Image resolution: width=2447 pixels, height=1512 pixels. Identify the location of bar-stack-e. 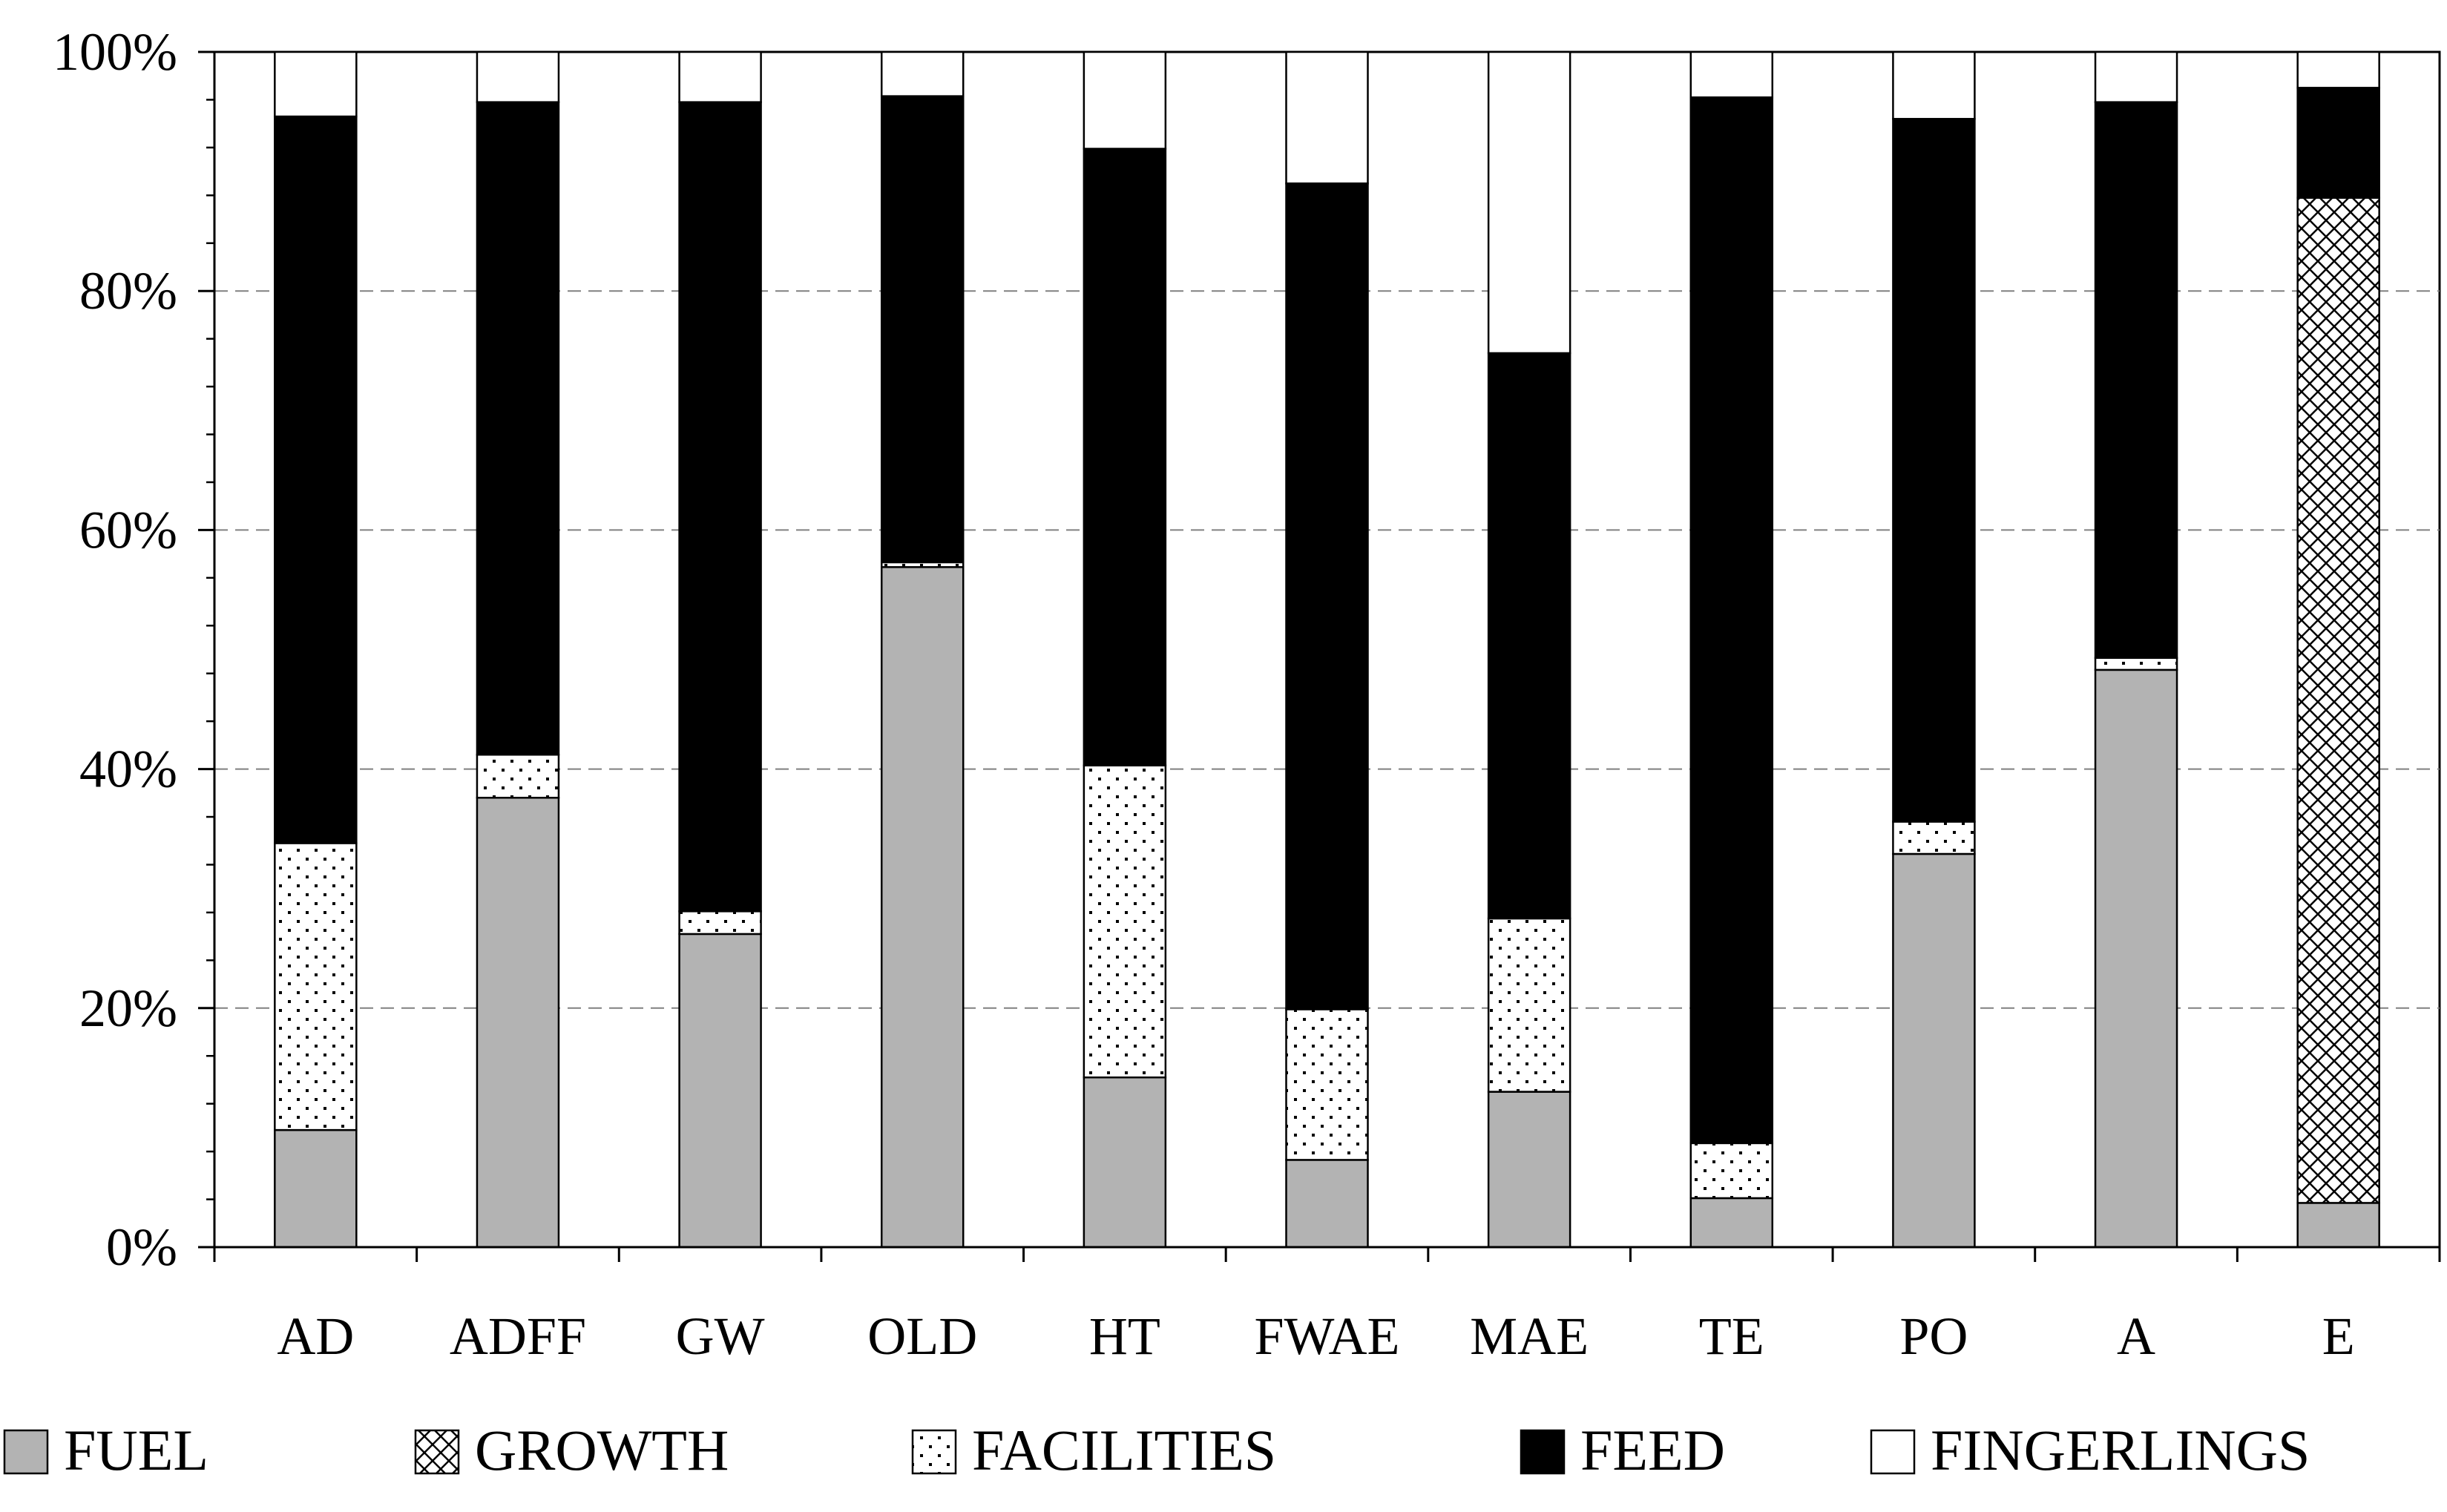
(2338, 650).